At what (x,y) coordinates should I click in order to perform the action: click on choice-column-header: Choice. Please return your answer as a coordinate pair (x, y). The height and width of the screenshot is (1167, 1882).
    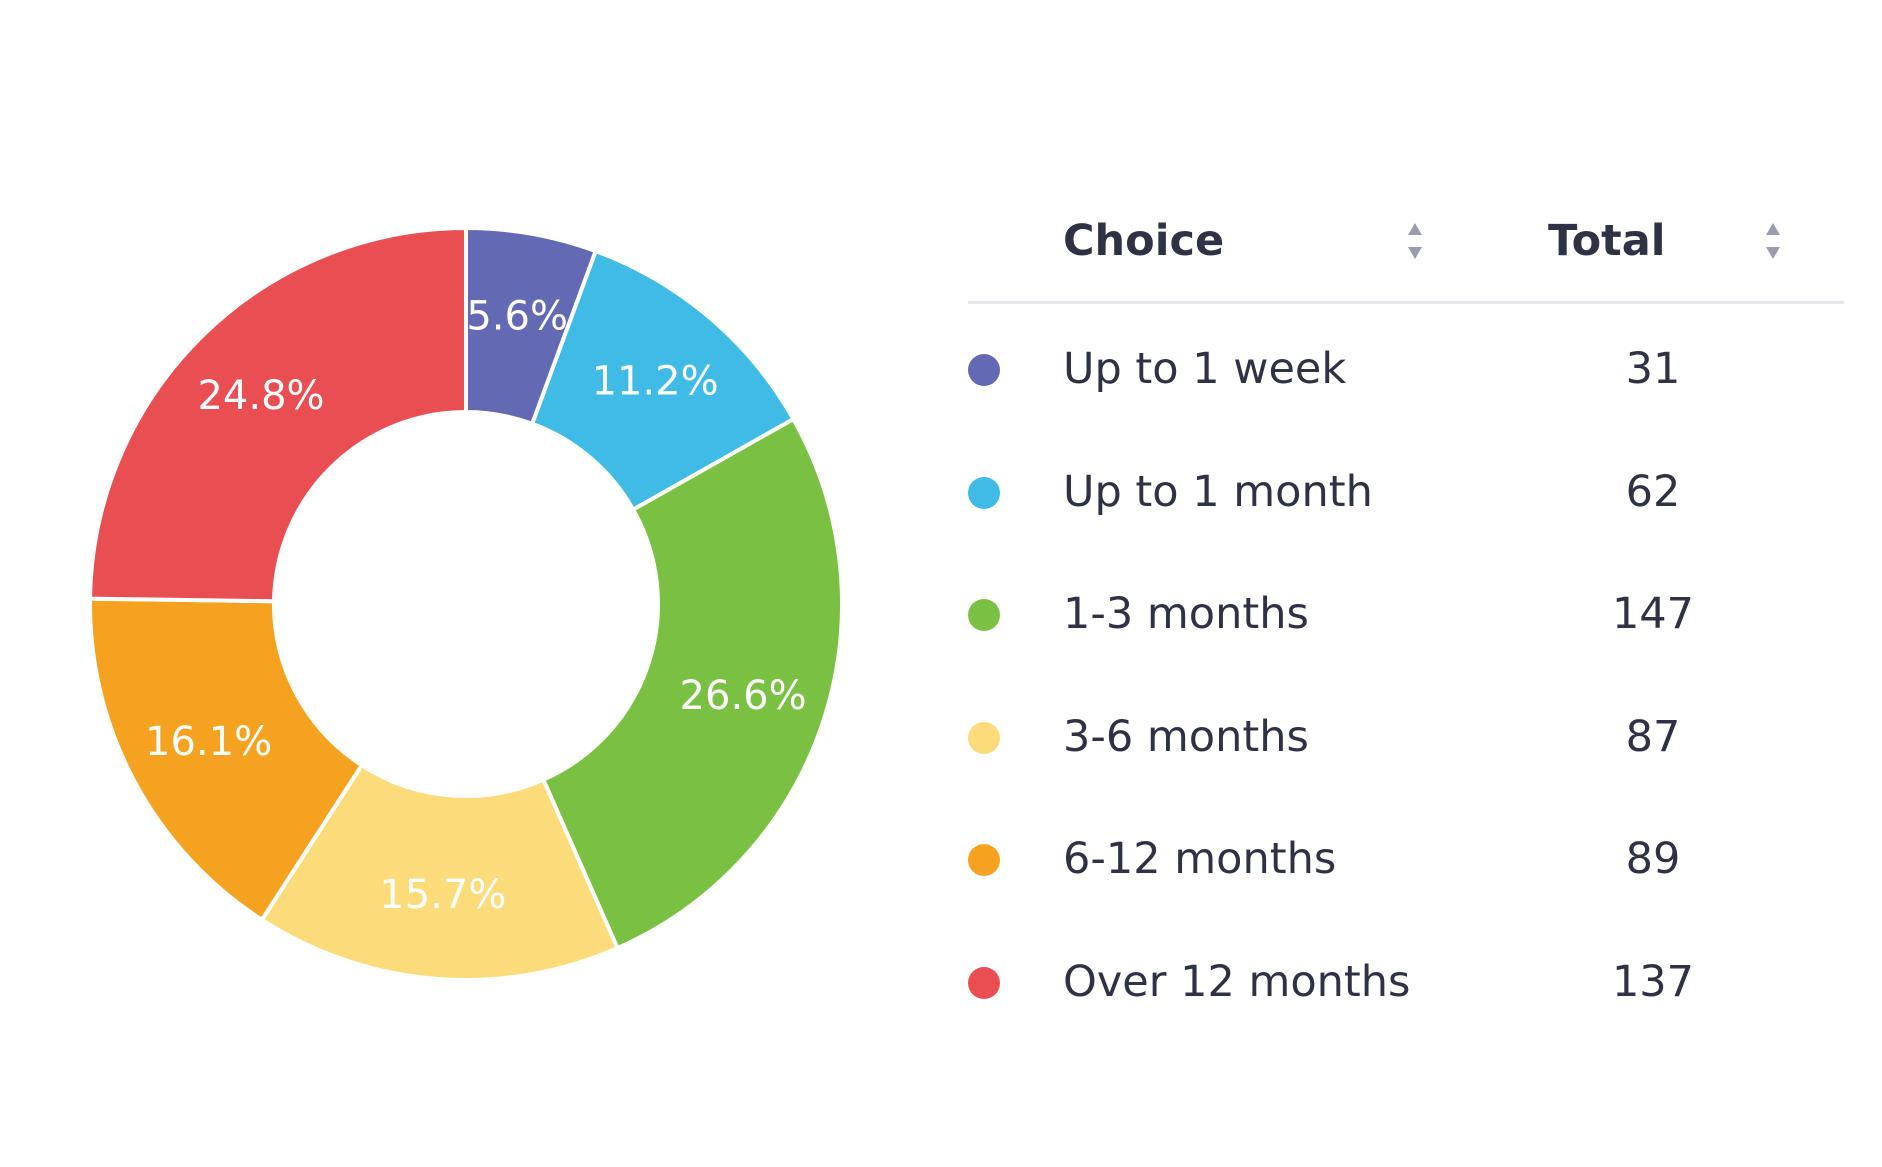
    Looking at the image, I should click on (1144, 241).